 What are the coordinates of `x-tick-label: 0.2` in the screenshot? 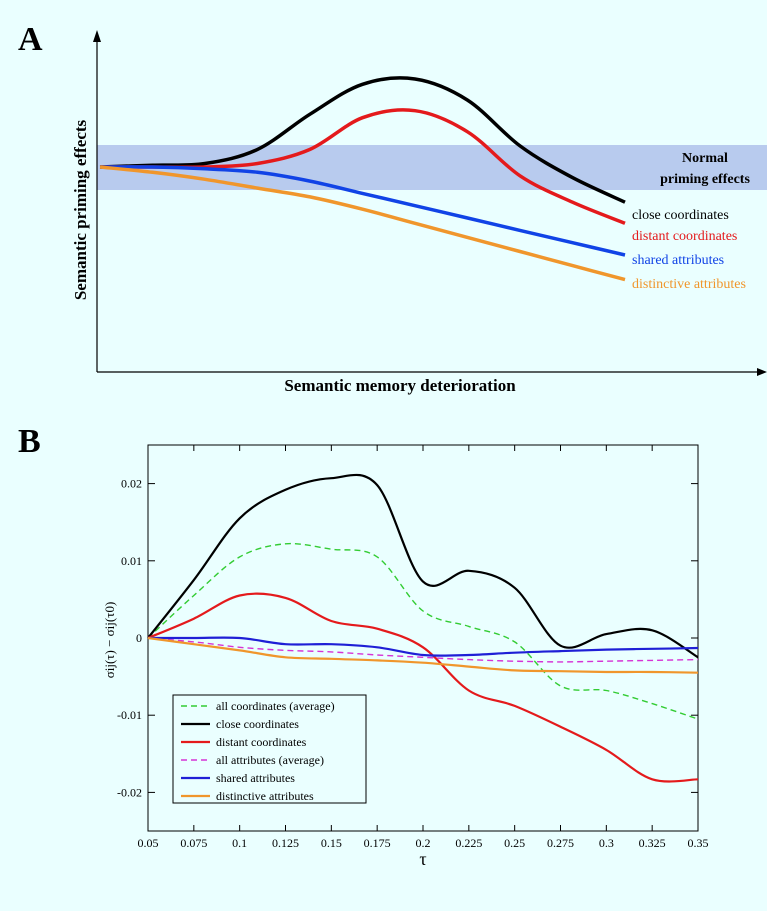 It's located at (423, 843).